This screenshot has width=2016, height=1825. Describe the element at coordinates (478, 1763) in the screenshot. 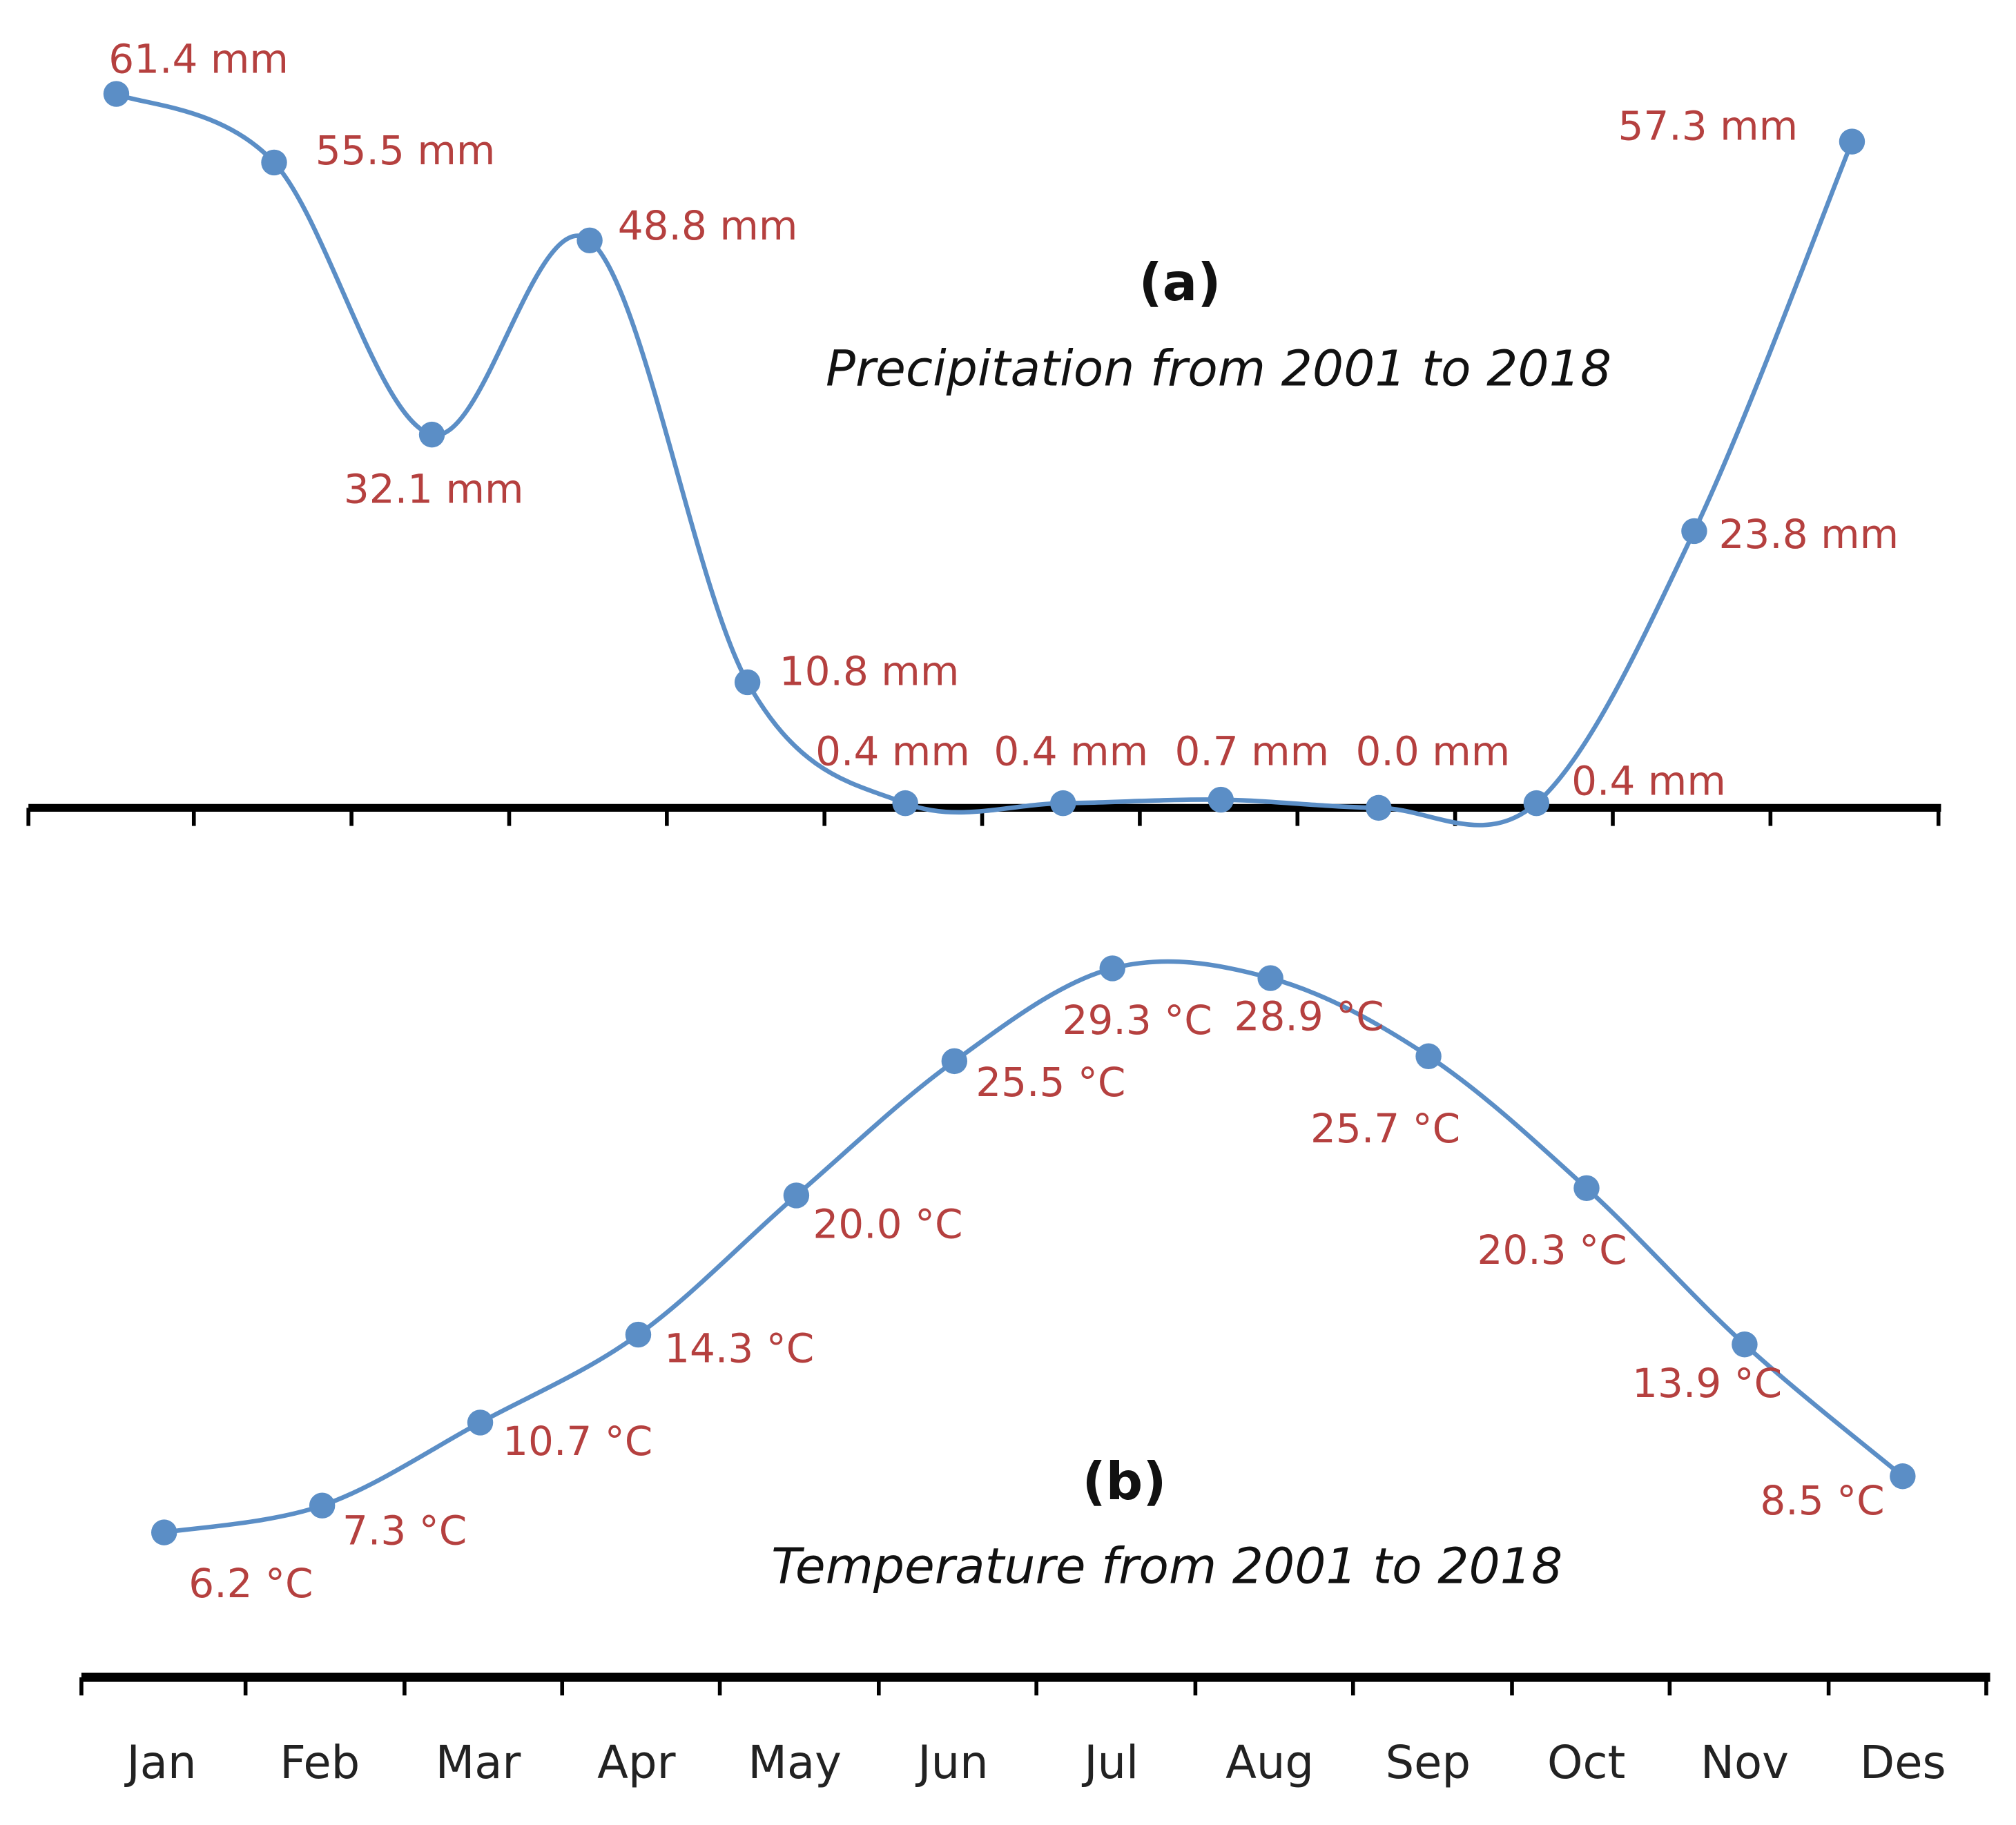

I see `x-tick-label: Mar` at that location.